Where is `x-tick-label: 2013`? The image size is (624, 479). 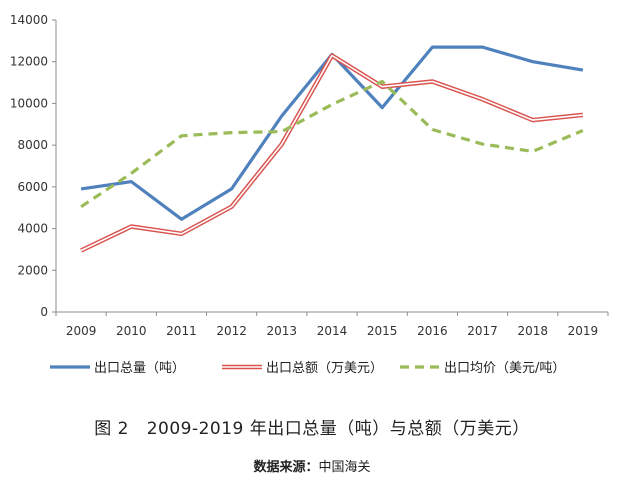
x-tick-label: 2013 is located at coordinates (282, 331).